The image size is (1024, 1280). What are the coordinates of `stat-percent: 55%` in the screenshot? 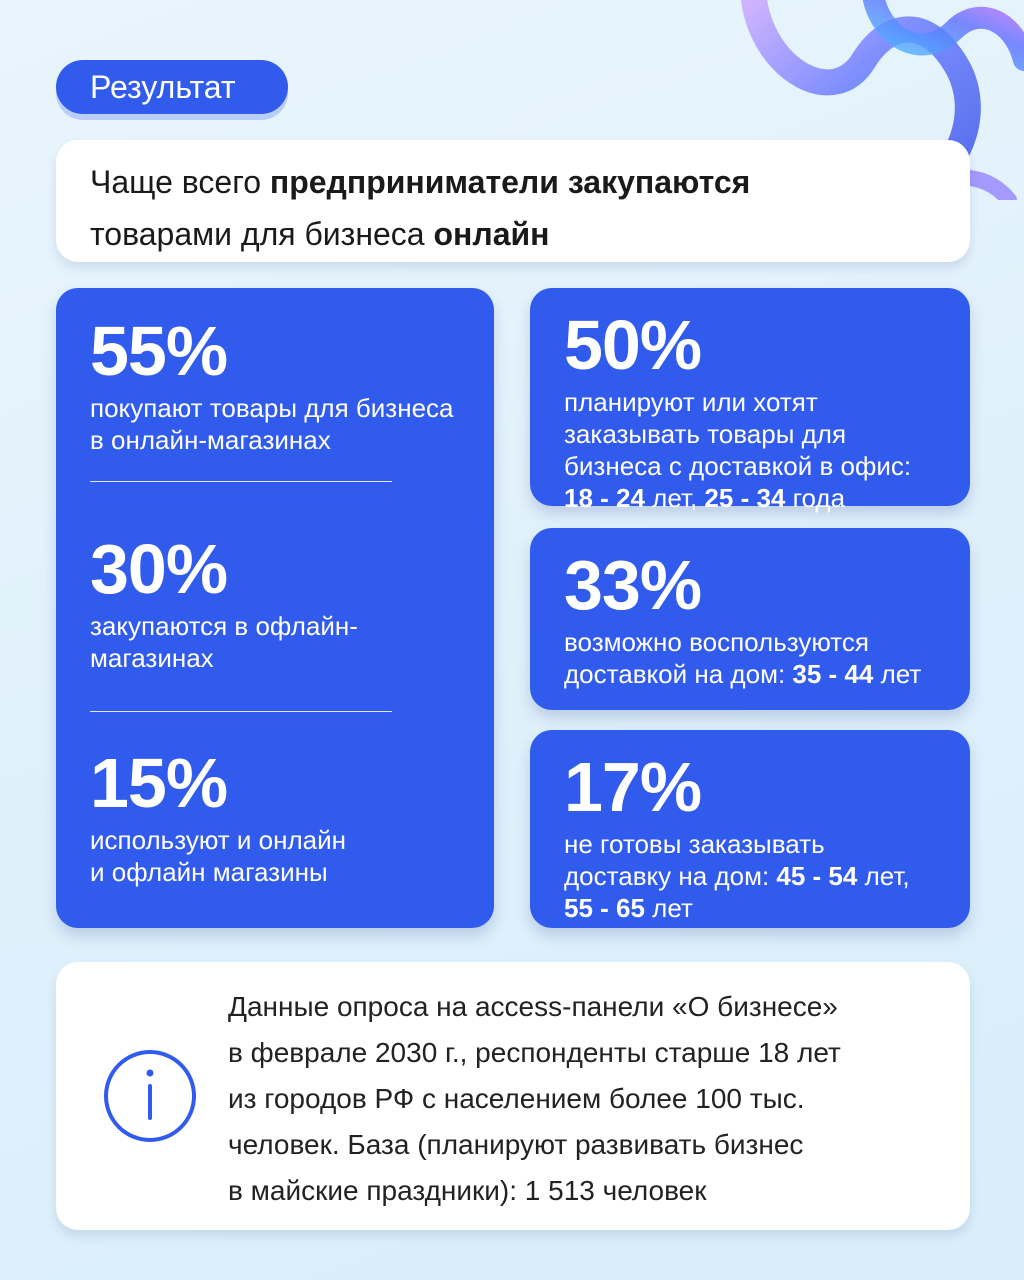 It's located at (159, 351).